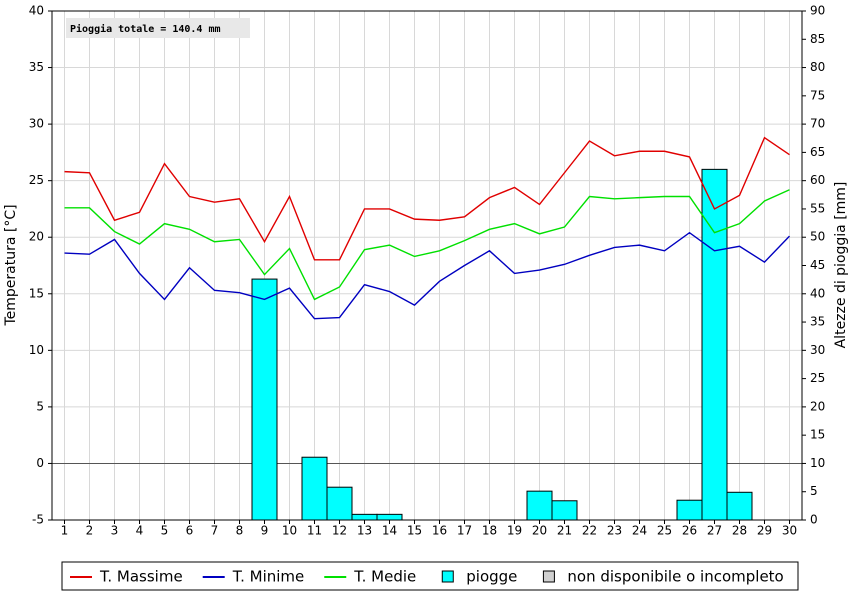 This screenshot has height=600, width=865. What do you see at coordinates (539, 531) in the screenshot?
I see `x-tick-label: 20` at bounding box center [539, 531].